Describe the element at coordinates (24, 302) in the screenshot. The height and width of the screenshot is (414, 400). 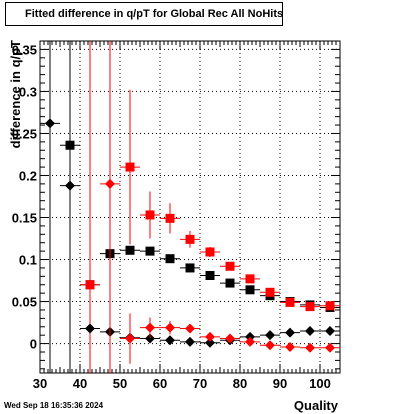
I see `y-tick-label: 0.05` at that location.